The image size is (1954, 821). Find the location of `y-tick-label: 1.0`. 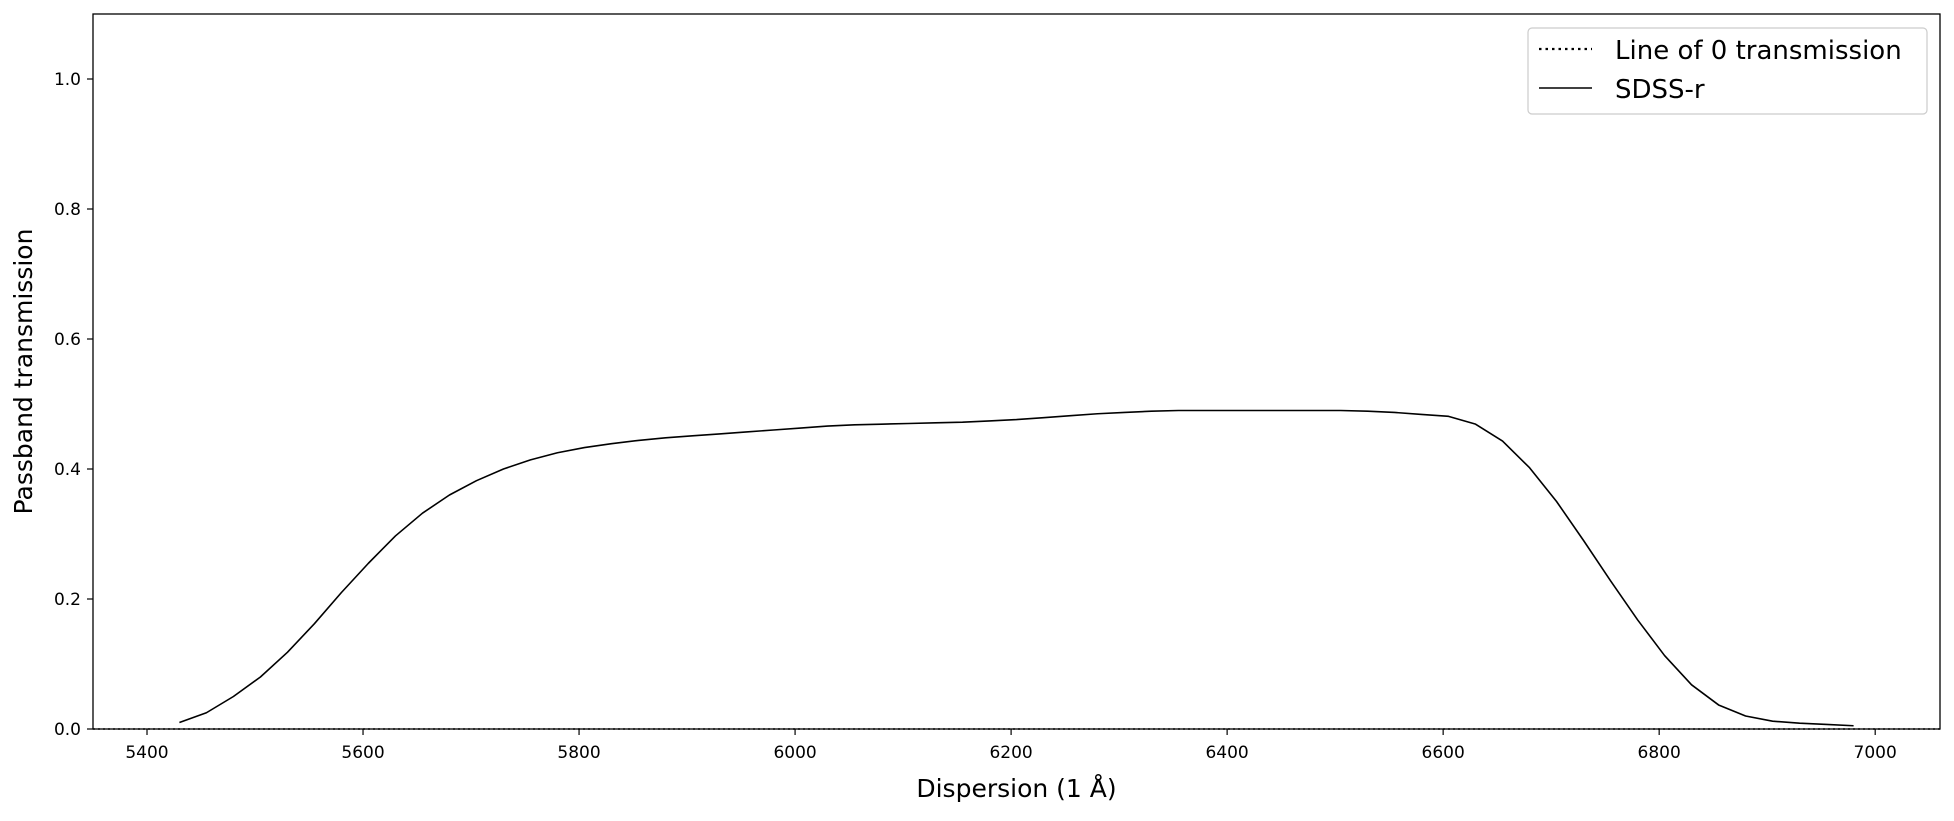

y-tick-label: 1.0 is located at coordinates (67, 80).